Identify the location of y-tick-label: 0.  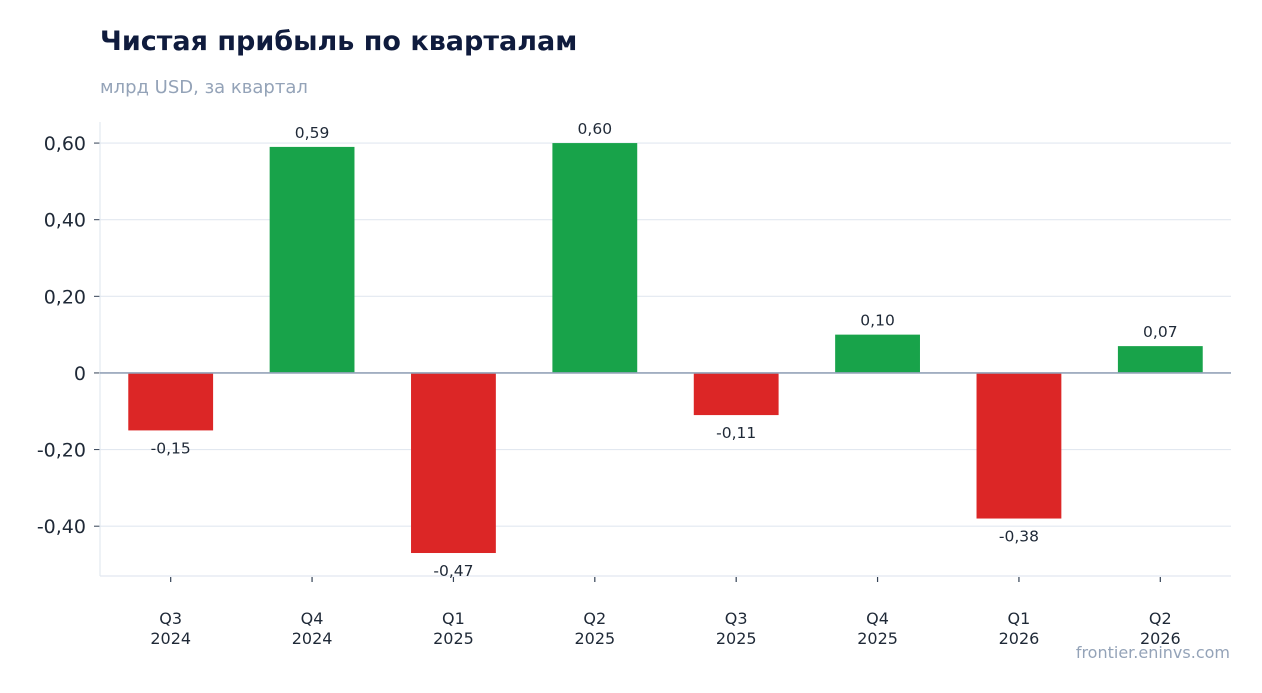
(80, 374).